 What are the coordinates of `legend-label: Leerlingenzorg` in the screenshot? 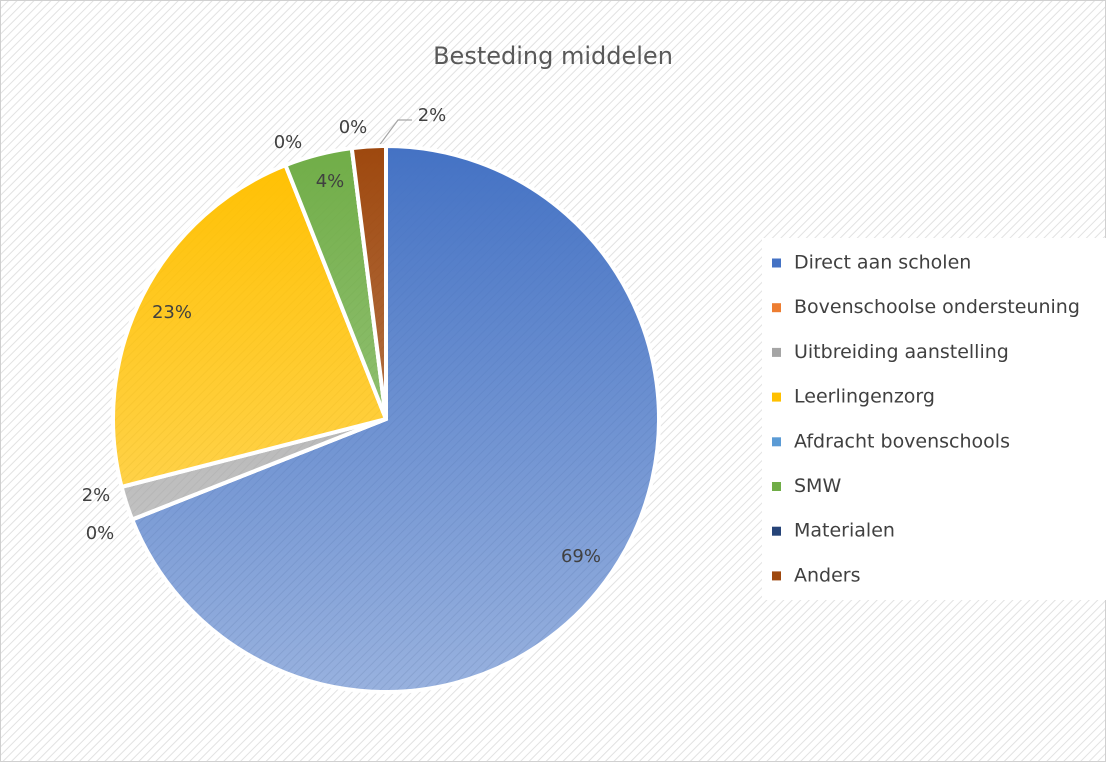 It's located at (864, 397).